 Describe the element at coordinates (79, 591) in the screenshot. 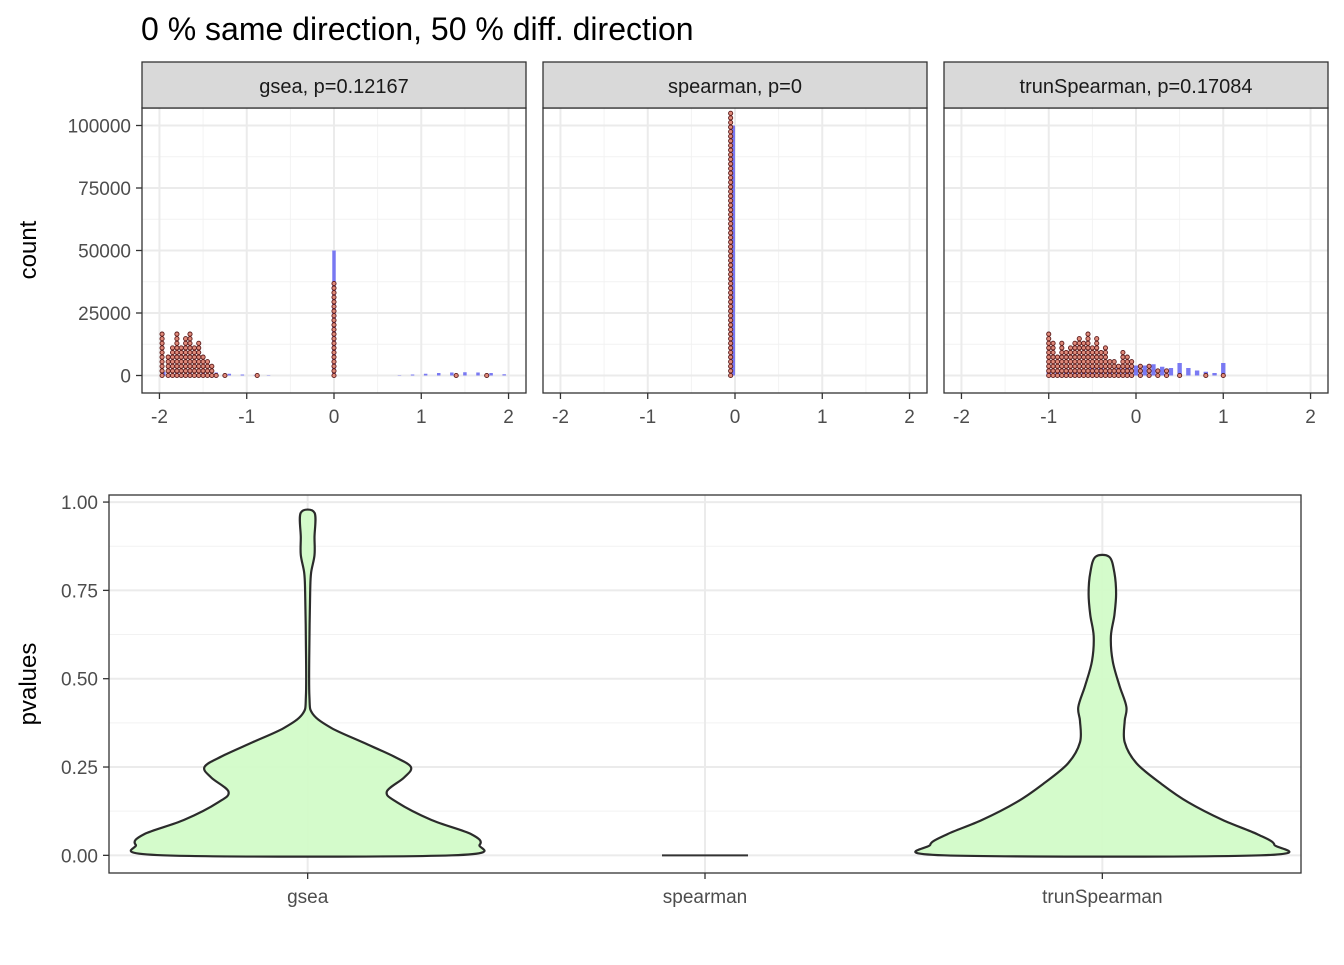

I see `y-tick-label: 0.75` at that location.